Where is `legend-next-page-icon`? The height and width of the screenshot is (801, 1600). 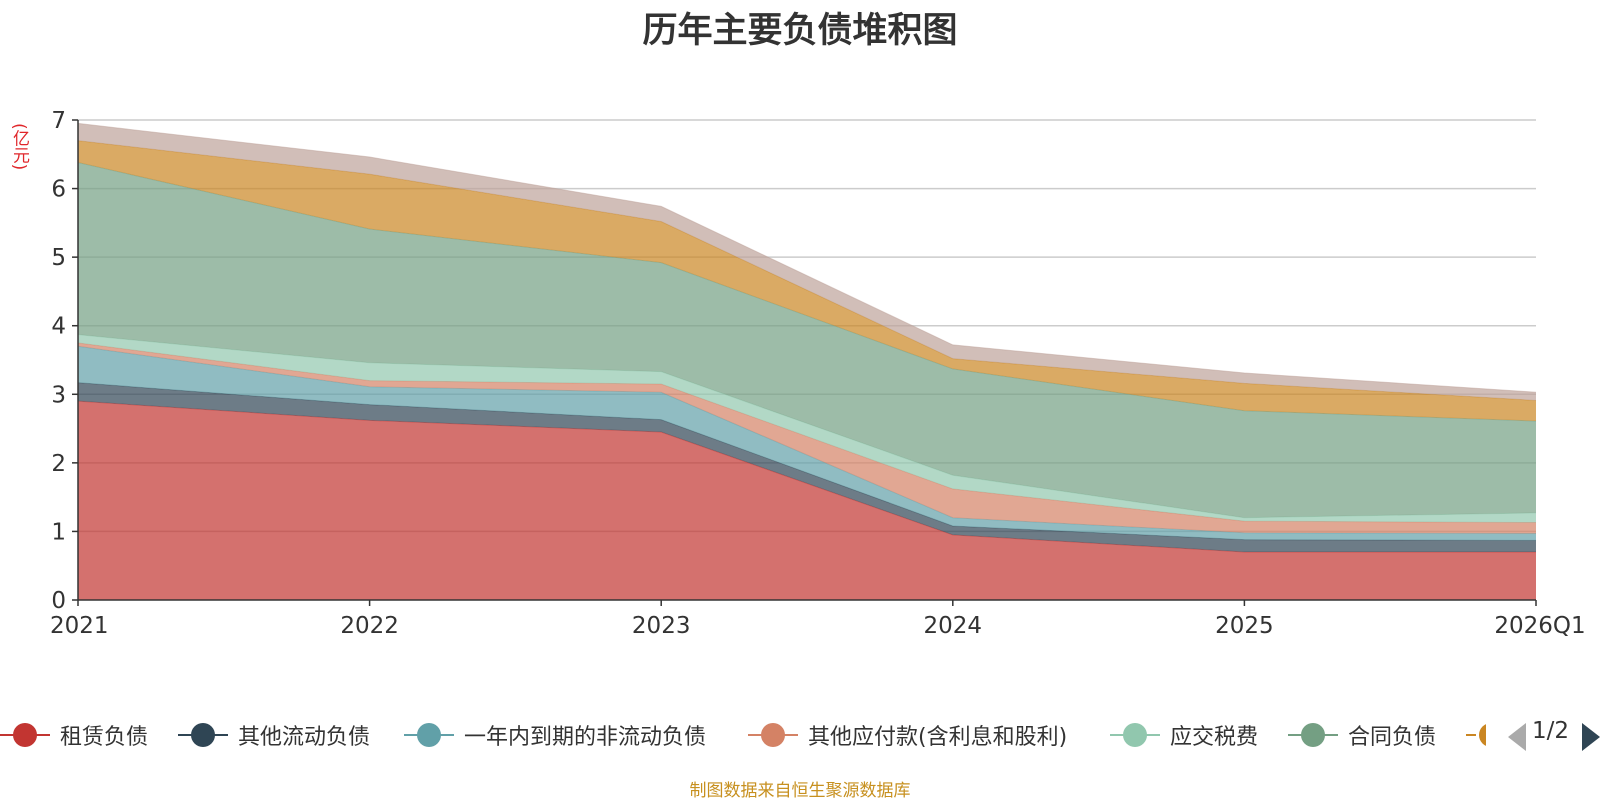 legend-next-page-icon is located at coordinates (1591, 737).